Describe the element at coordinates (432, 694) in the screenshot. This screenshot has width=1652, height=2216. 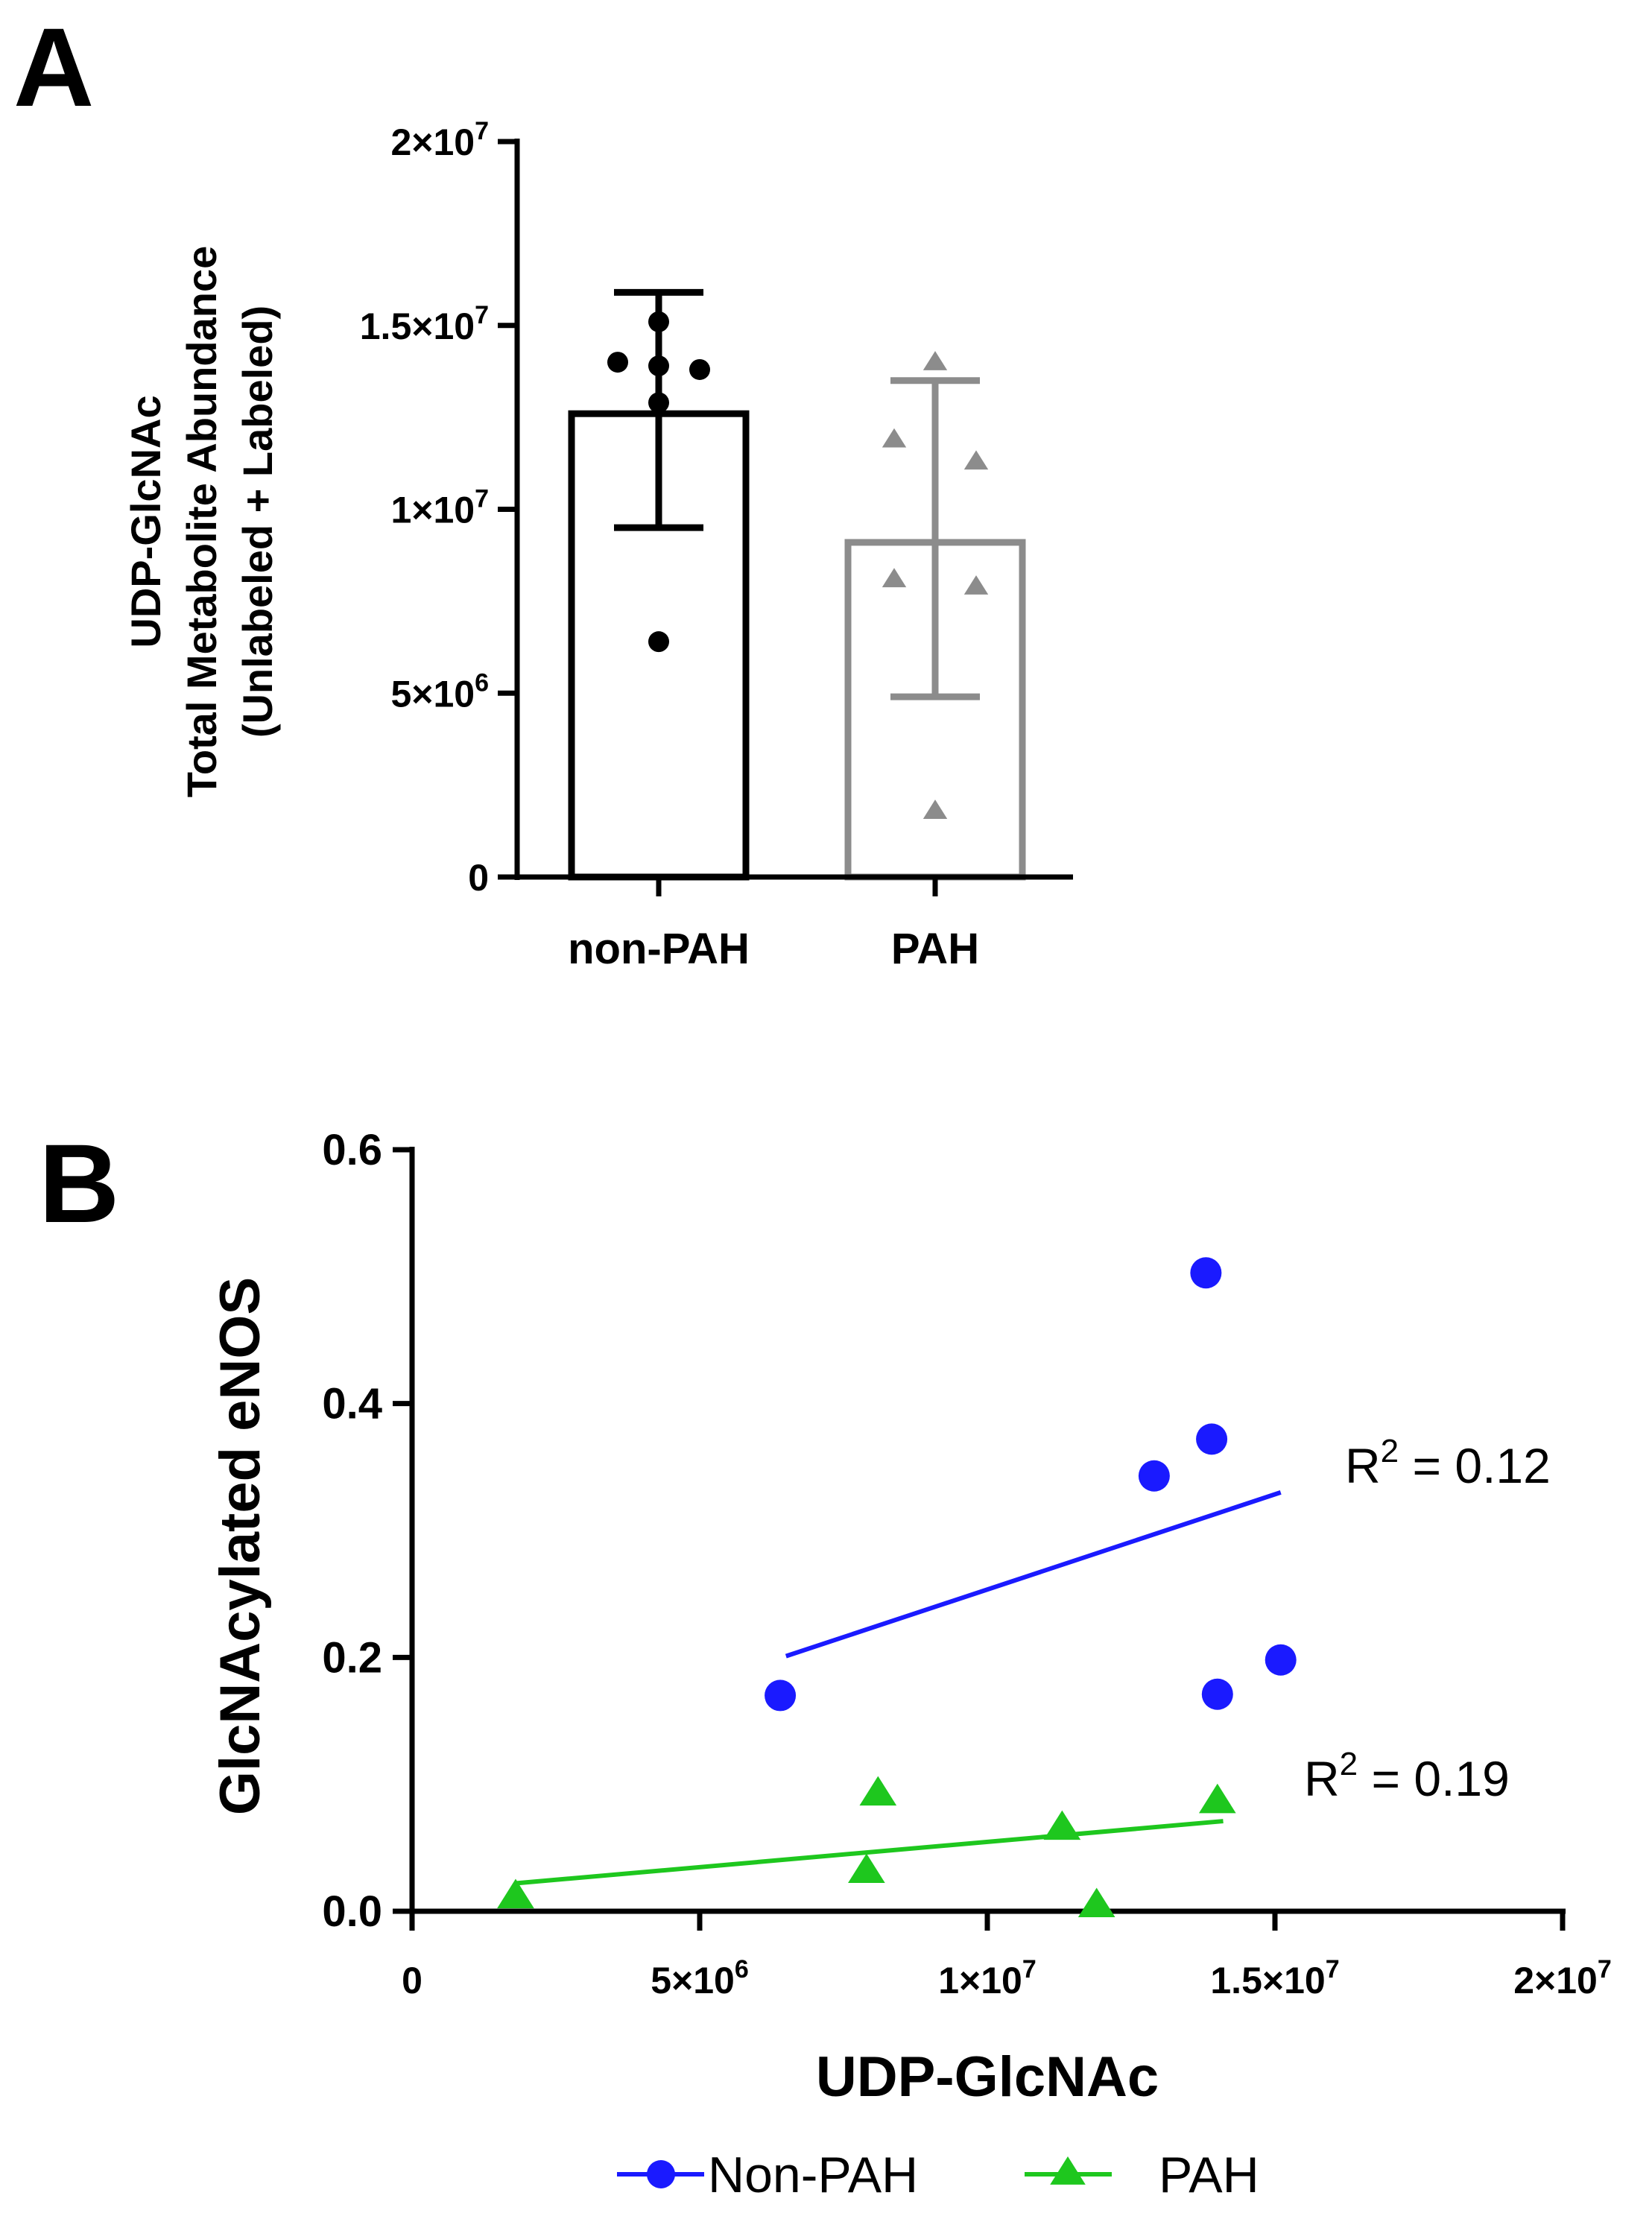
I see `panel-a-y-tick-label-mantissa: 5×10` at that location.